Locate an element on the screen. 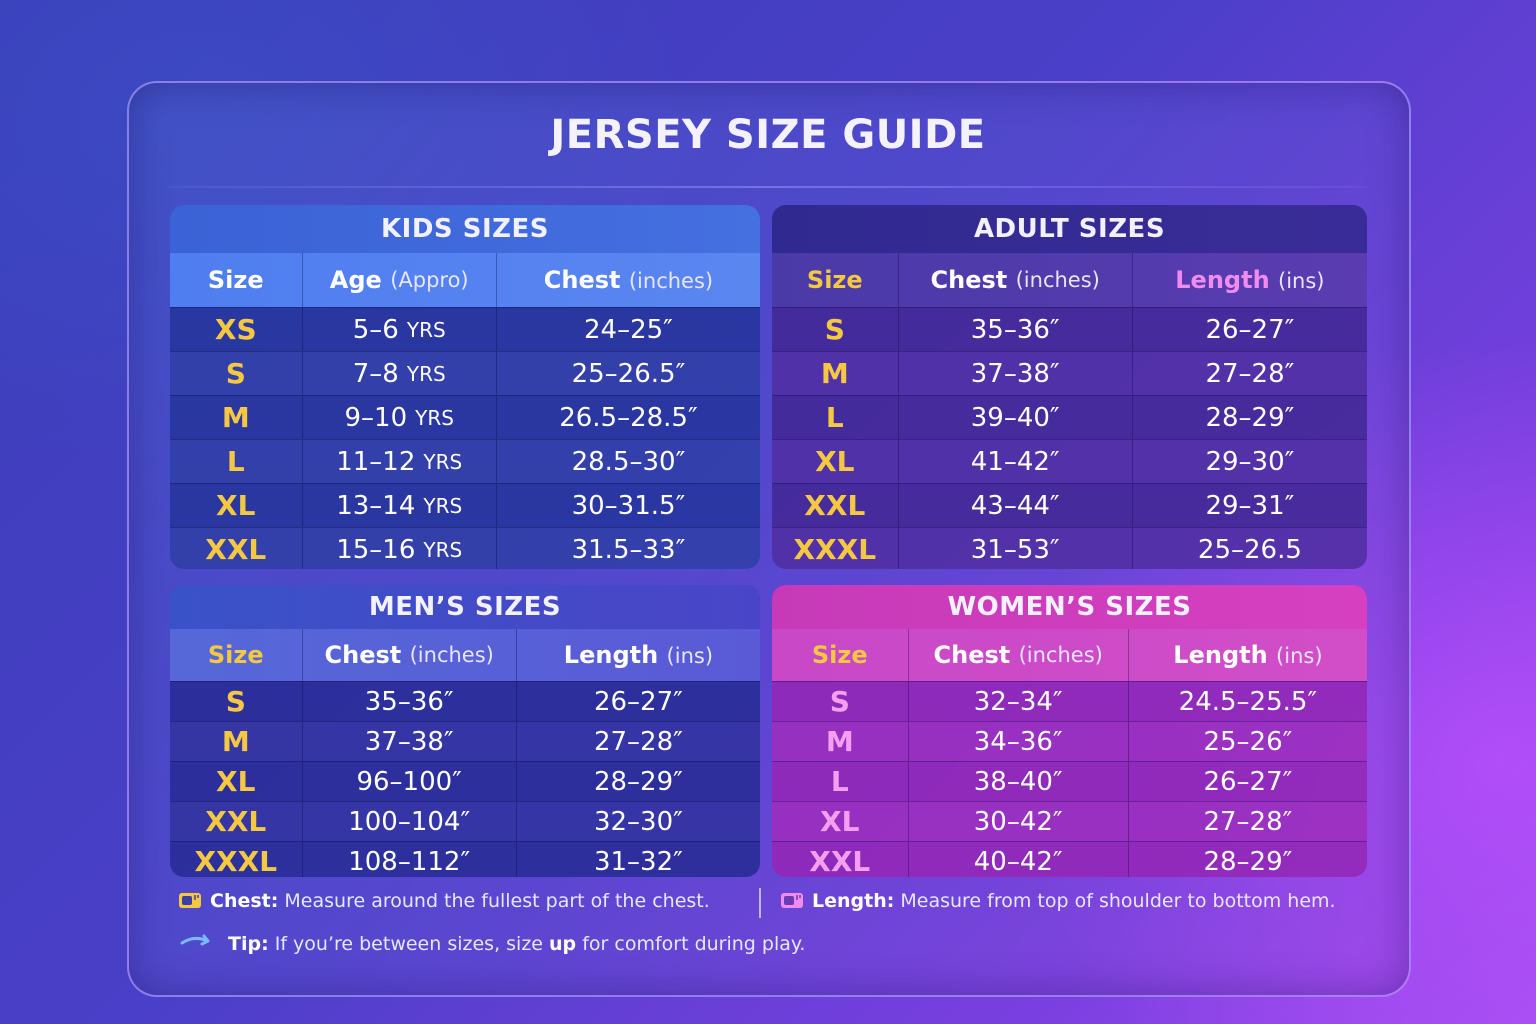 Image resolution: width=1536 pixels, height=1024 pixels. kids-heading: KIDS SIZES is located at coordinates (465, 229).